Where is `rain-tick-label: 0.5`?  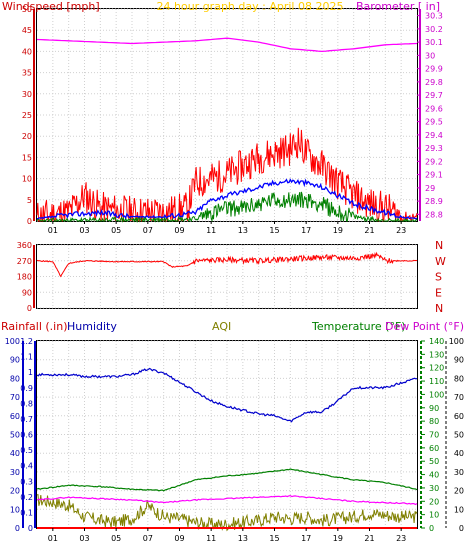 rain-tick-label: 0.5 is located at coordinates (26, 450).